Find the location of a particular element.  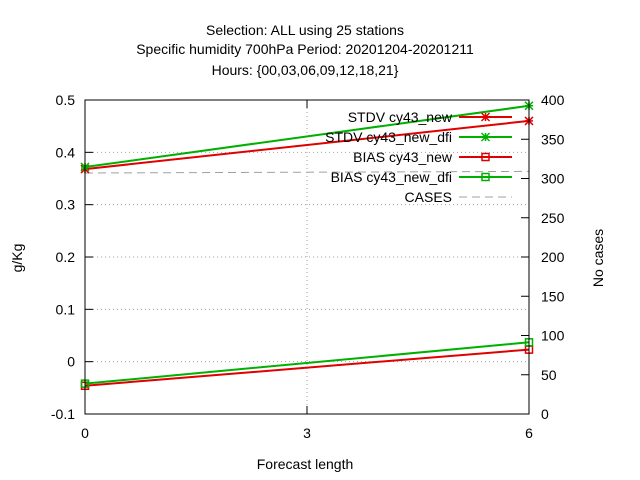

legend-label: STDV cy43_new_dfi is located at coordinates (388, 137).